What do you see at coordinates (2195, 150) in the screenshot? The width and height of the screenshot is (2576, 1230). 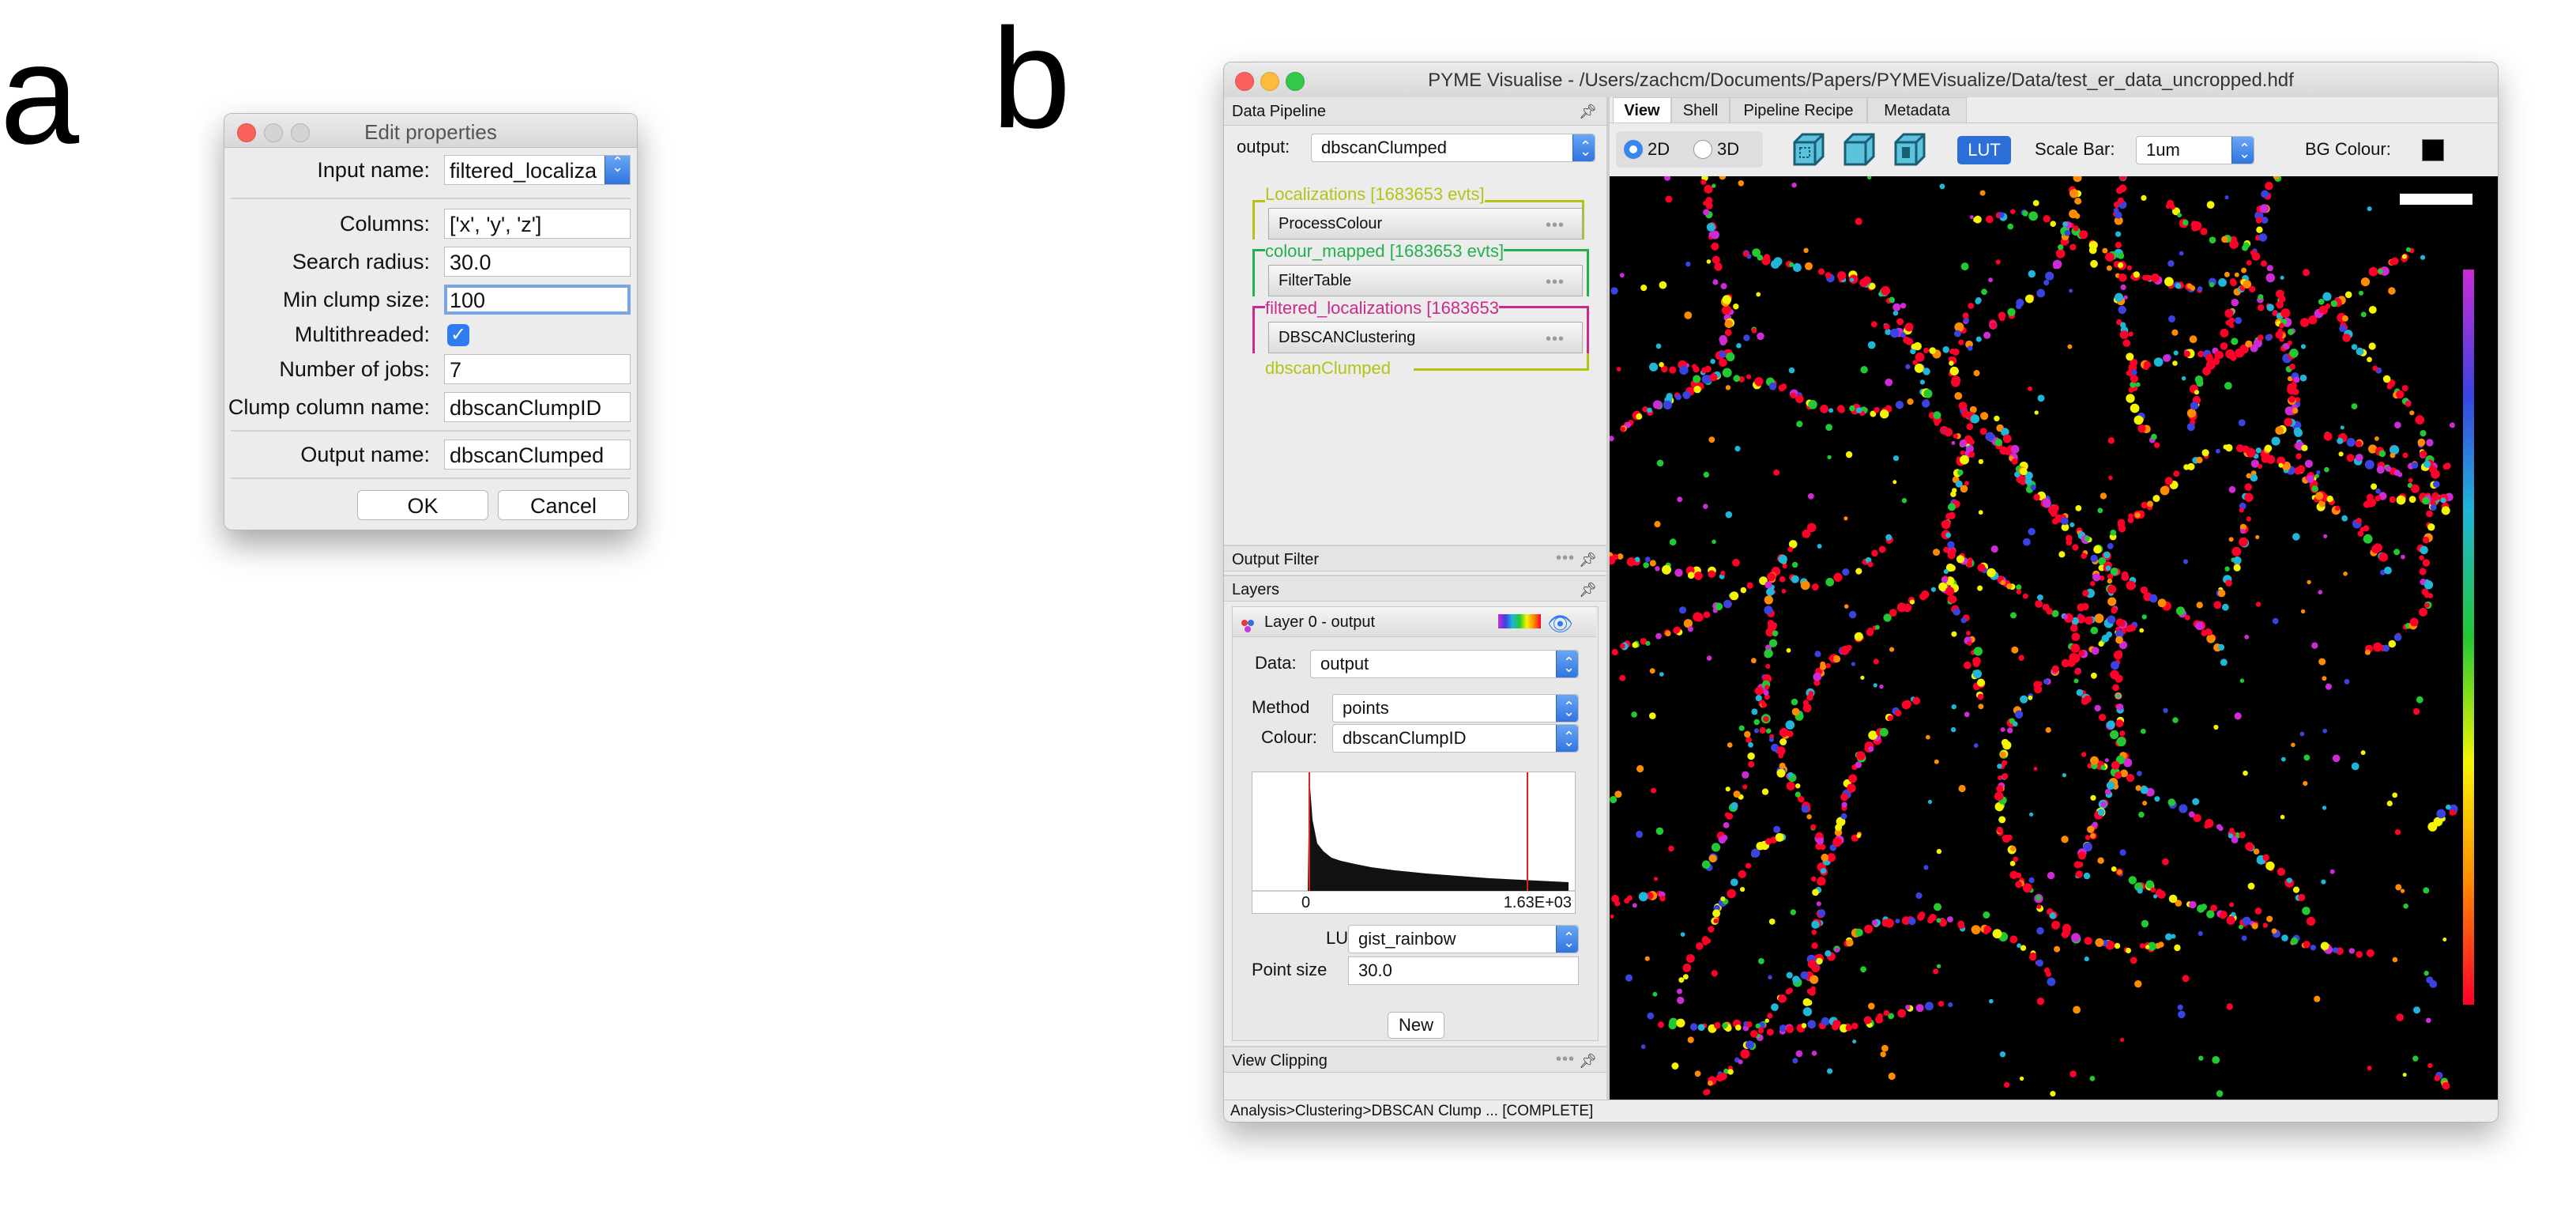 I see `scale-bar-select: 1um` at bounding box center [2195, 150].